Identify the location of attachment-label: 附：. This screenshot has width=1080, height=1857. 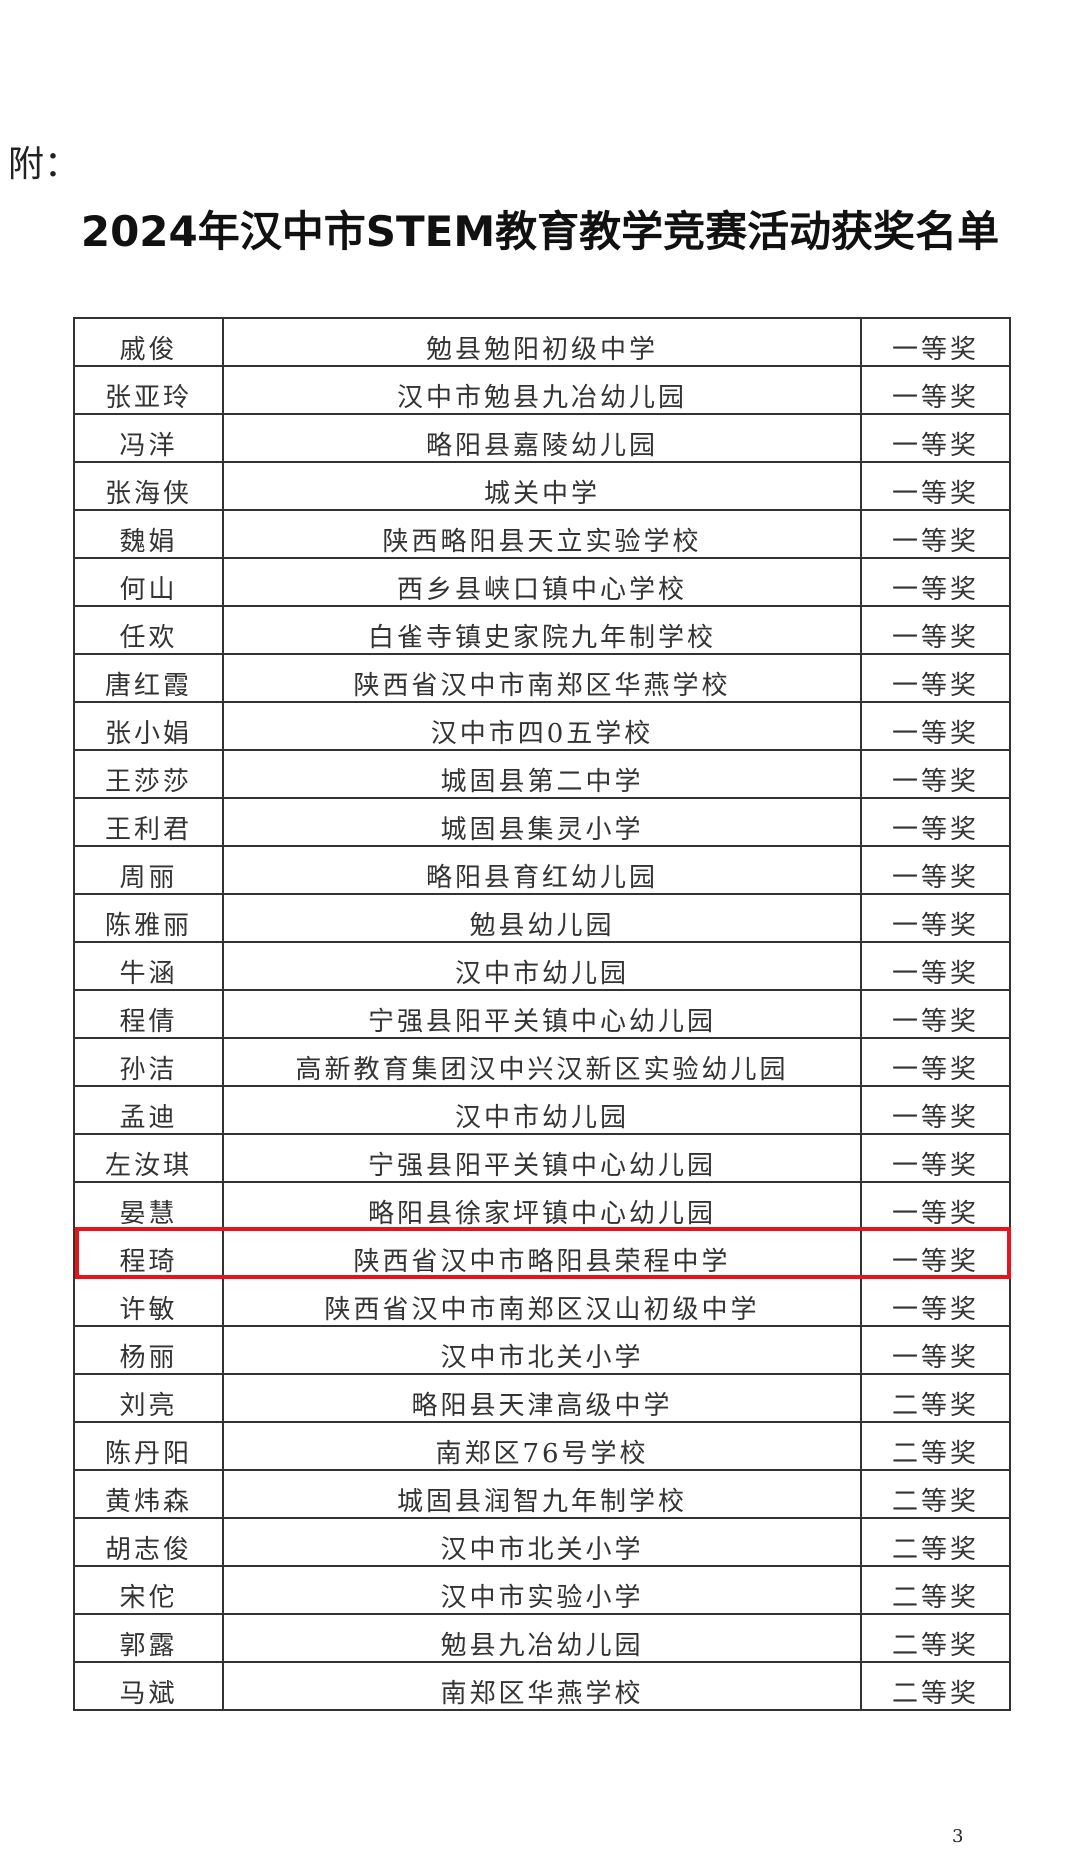
(44, 164).